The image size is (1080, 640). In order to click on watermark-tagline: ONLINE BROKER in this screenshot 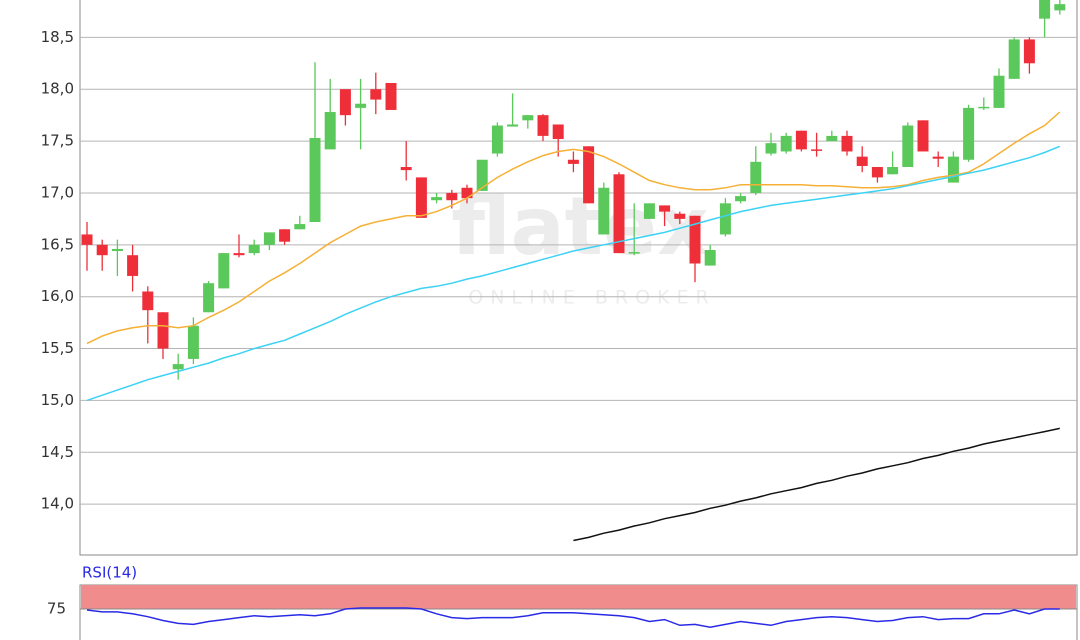, I will do `click(591, 298)`.